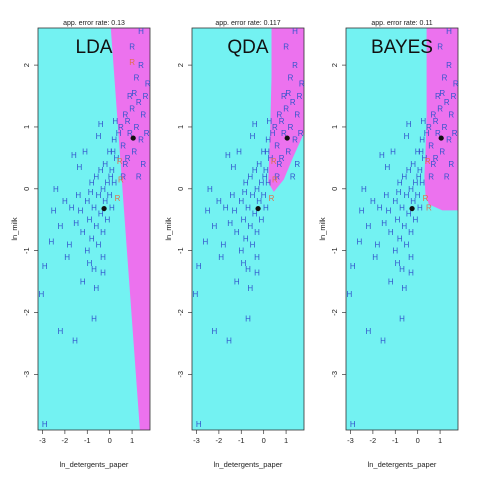  Describe the element at coordinates (248, 47) in the screenshot. I see `panel-label: QDA` at that location.